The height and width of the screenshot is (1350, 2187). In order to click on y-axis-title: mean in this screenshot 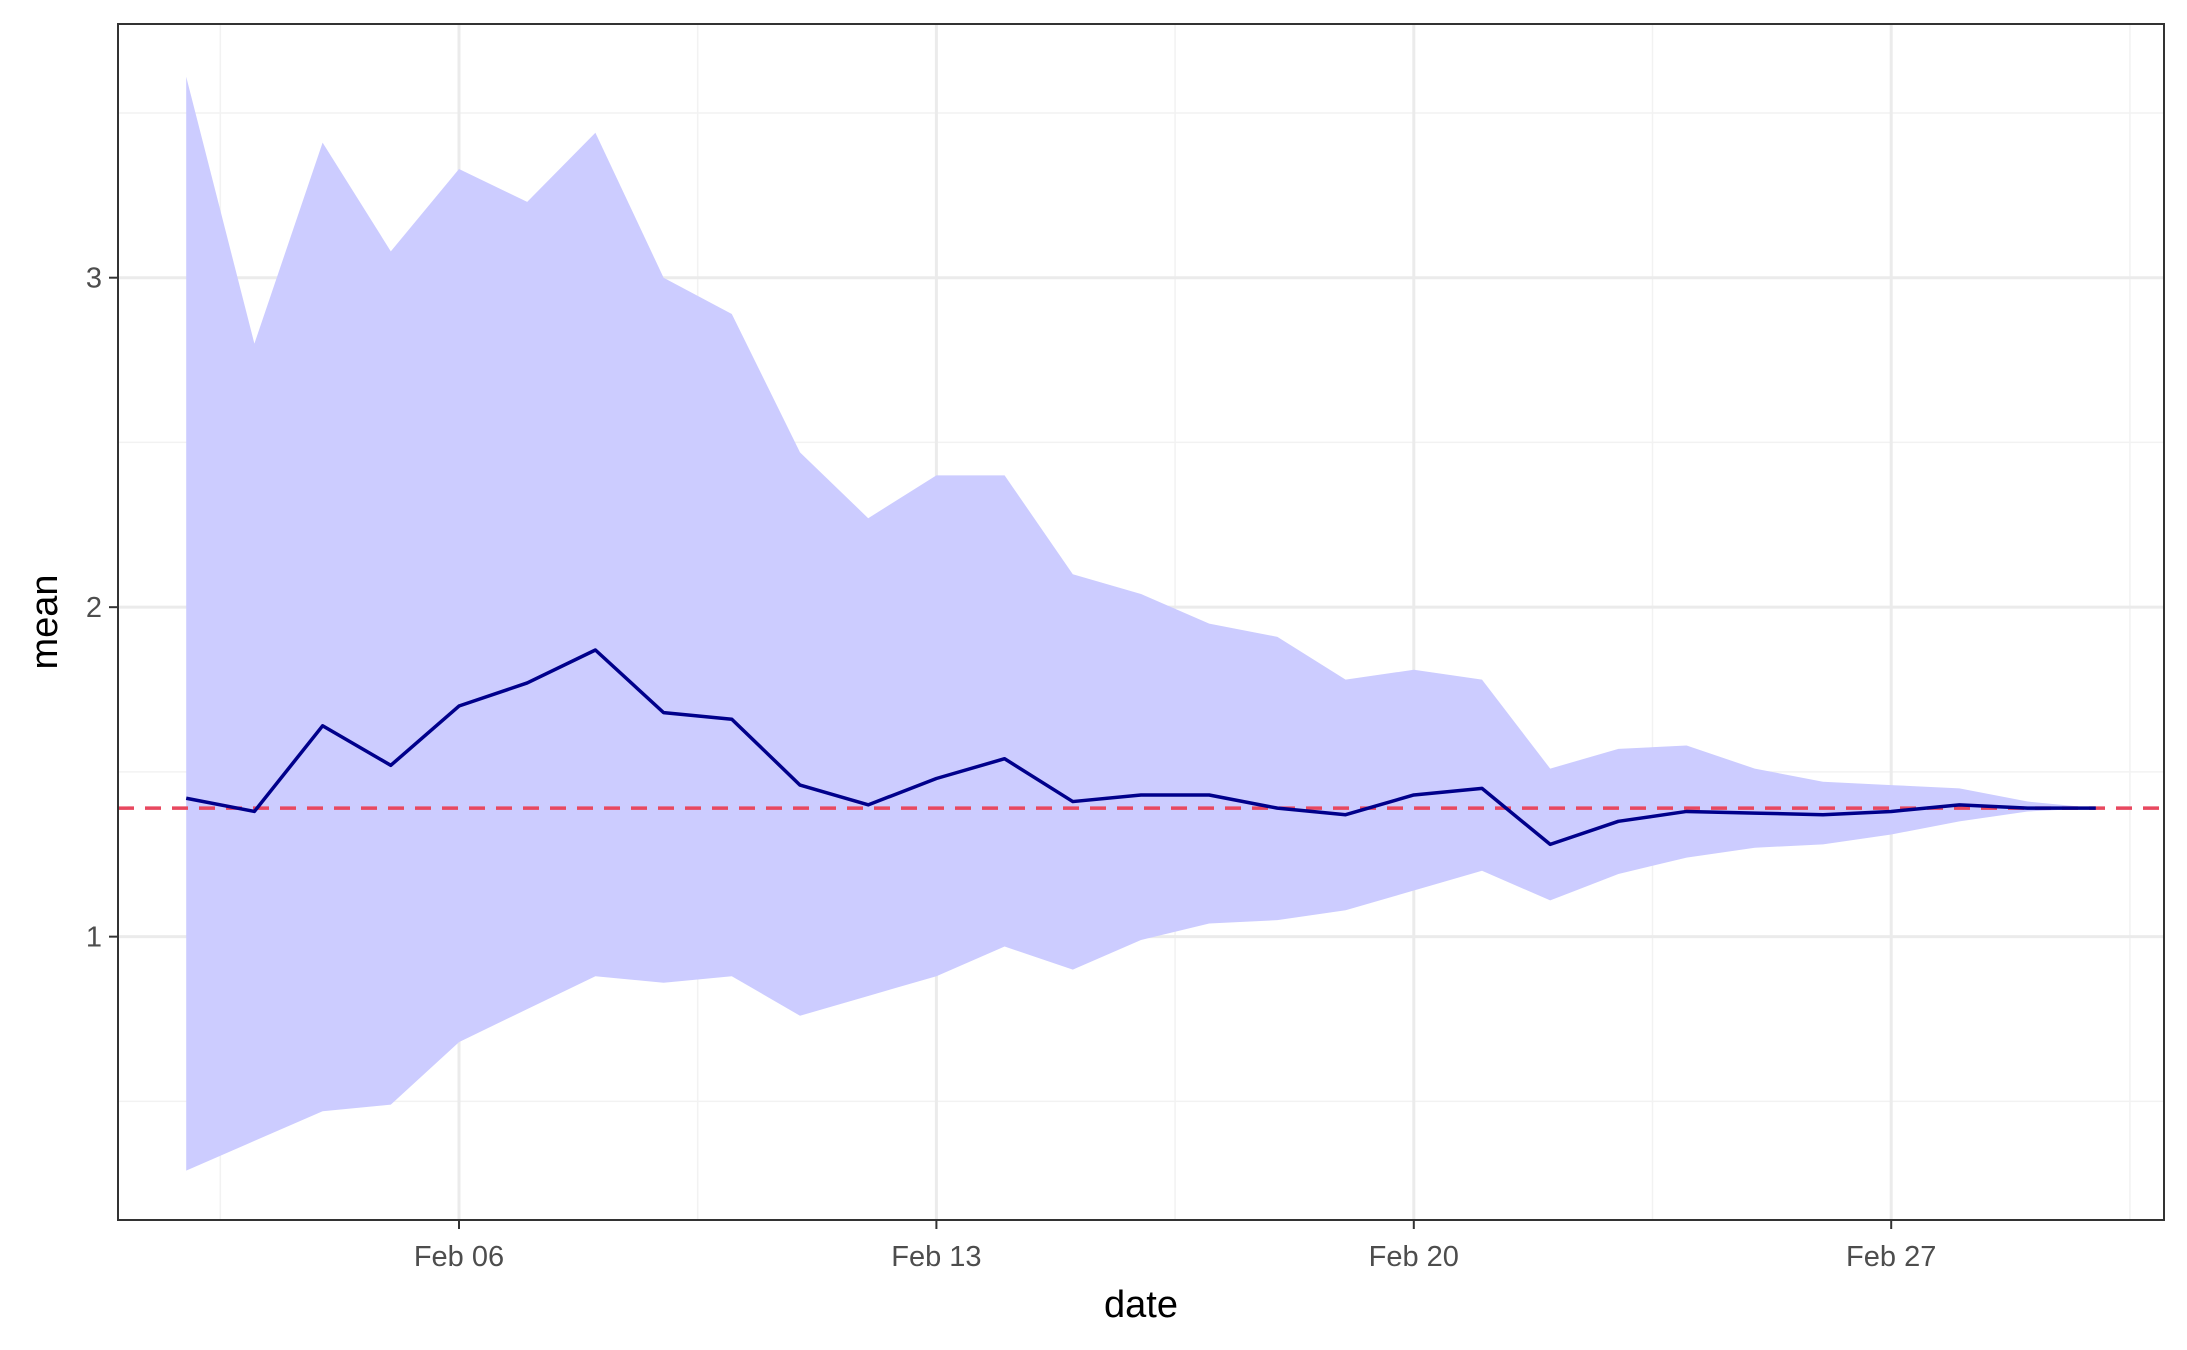, I will do `click(45, 621)`.